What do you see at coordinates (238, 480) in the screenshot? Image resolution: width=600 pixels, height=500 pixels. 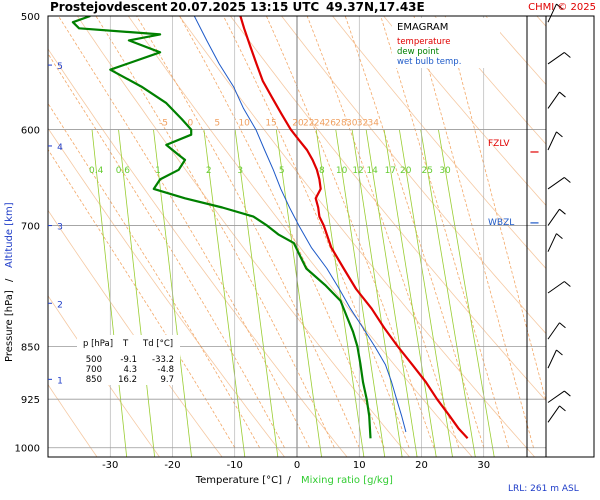 I see `x-axis-label: Temperature [°C]` at bounding box center [238, 480].